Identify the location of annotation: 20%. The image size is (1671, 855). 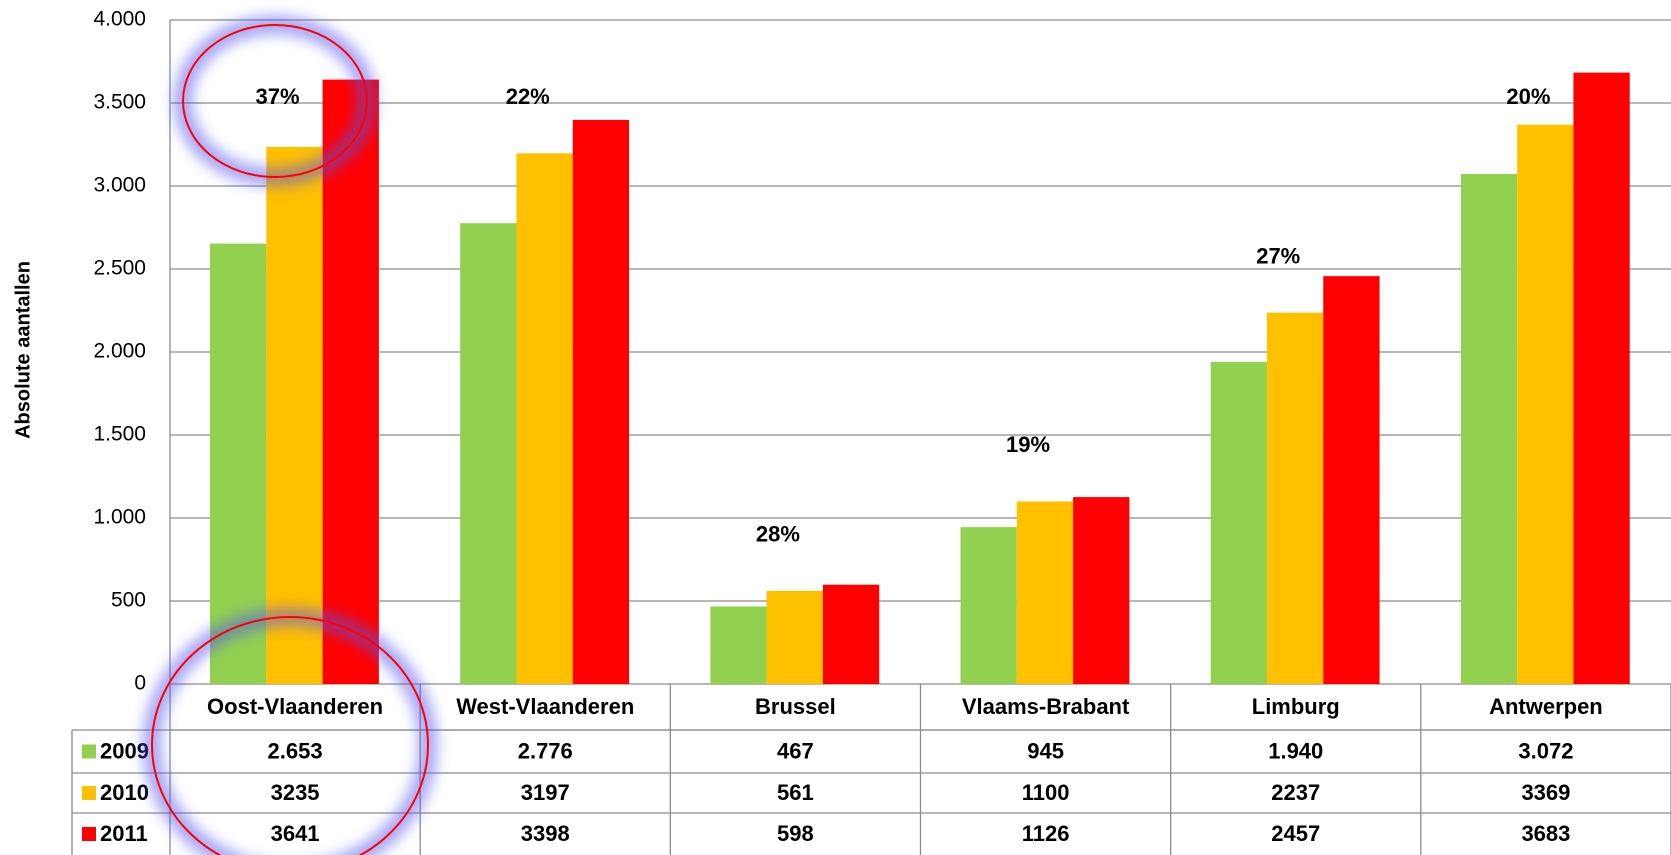
(1528, 96).